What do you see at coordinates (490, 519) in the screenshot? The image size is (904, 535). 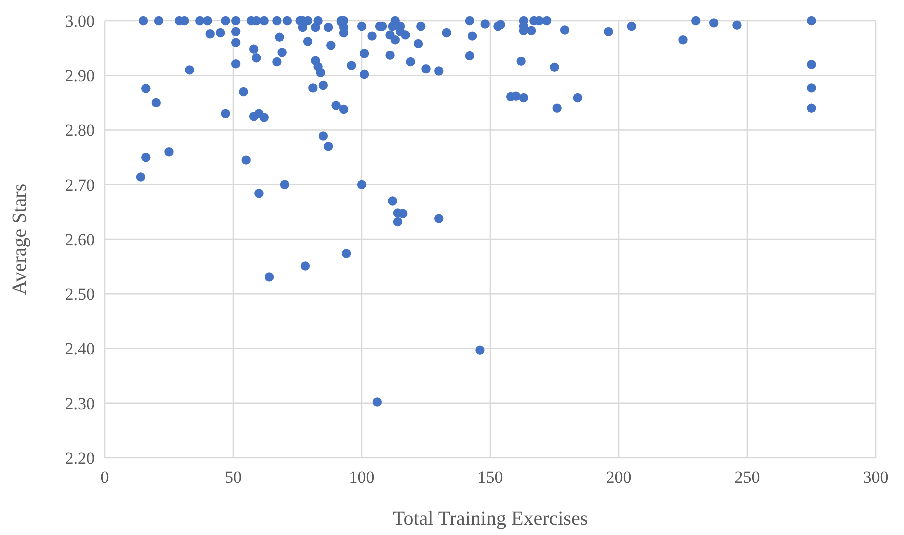 I see `x-axis-title: Total Training Exercises` at bounding box center [490, 519].